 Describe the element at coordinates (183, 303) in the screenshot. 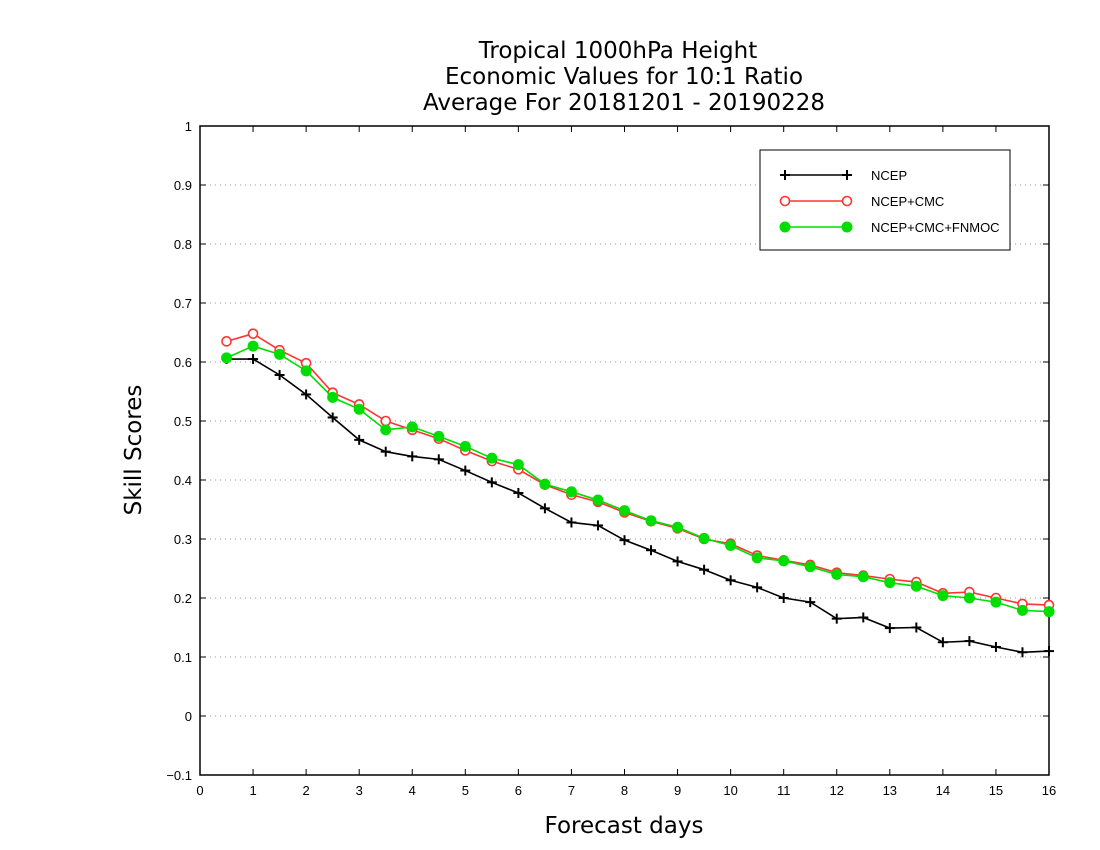

I see `y-tick-label: 0.7` at that location.